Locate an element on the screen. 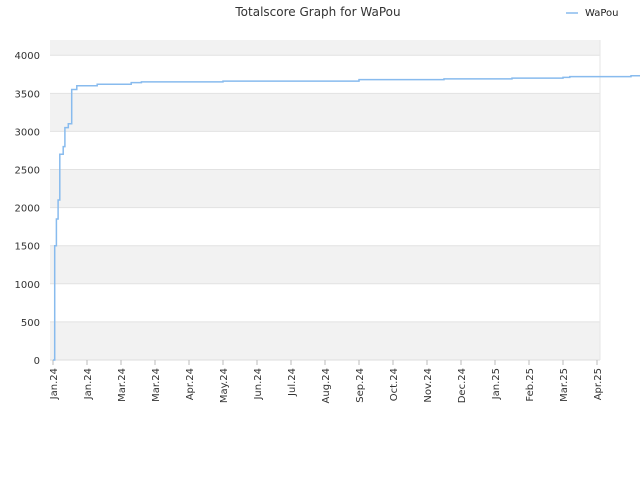  y-tick-label: 0 is located at coordinates (37, 361).